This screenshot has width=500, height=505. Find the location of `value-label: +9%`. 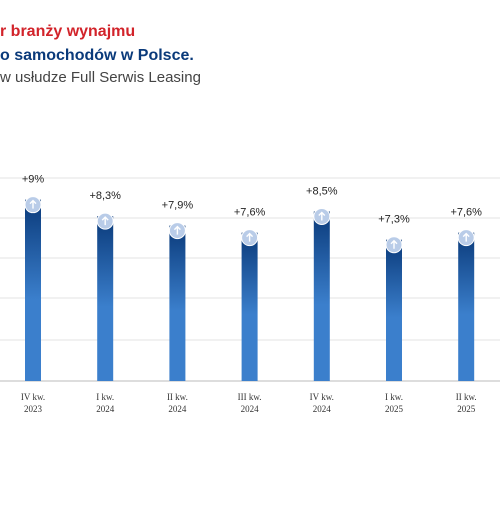

value-label: +9% is located at coordinates (33, 180).